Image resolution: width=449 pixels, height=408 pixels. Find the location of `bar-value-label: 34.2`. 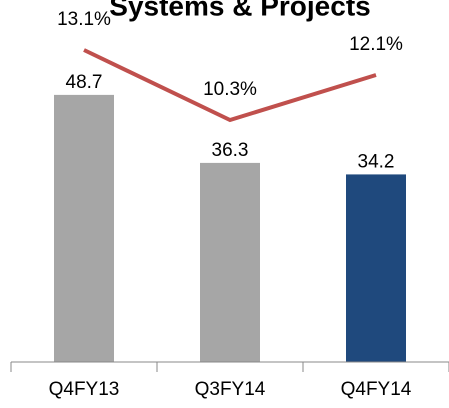

bar-value-label: 34.2 is located at coordinates (376, 161).